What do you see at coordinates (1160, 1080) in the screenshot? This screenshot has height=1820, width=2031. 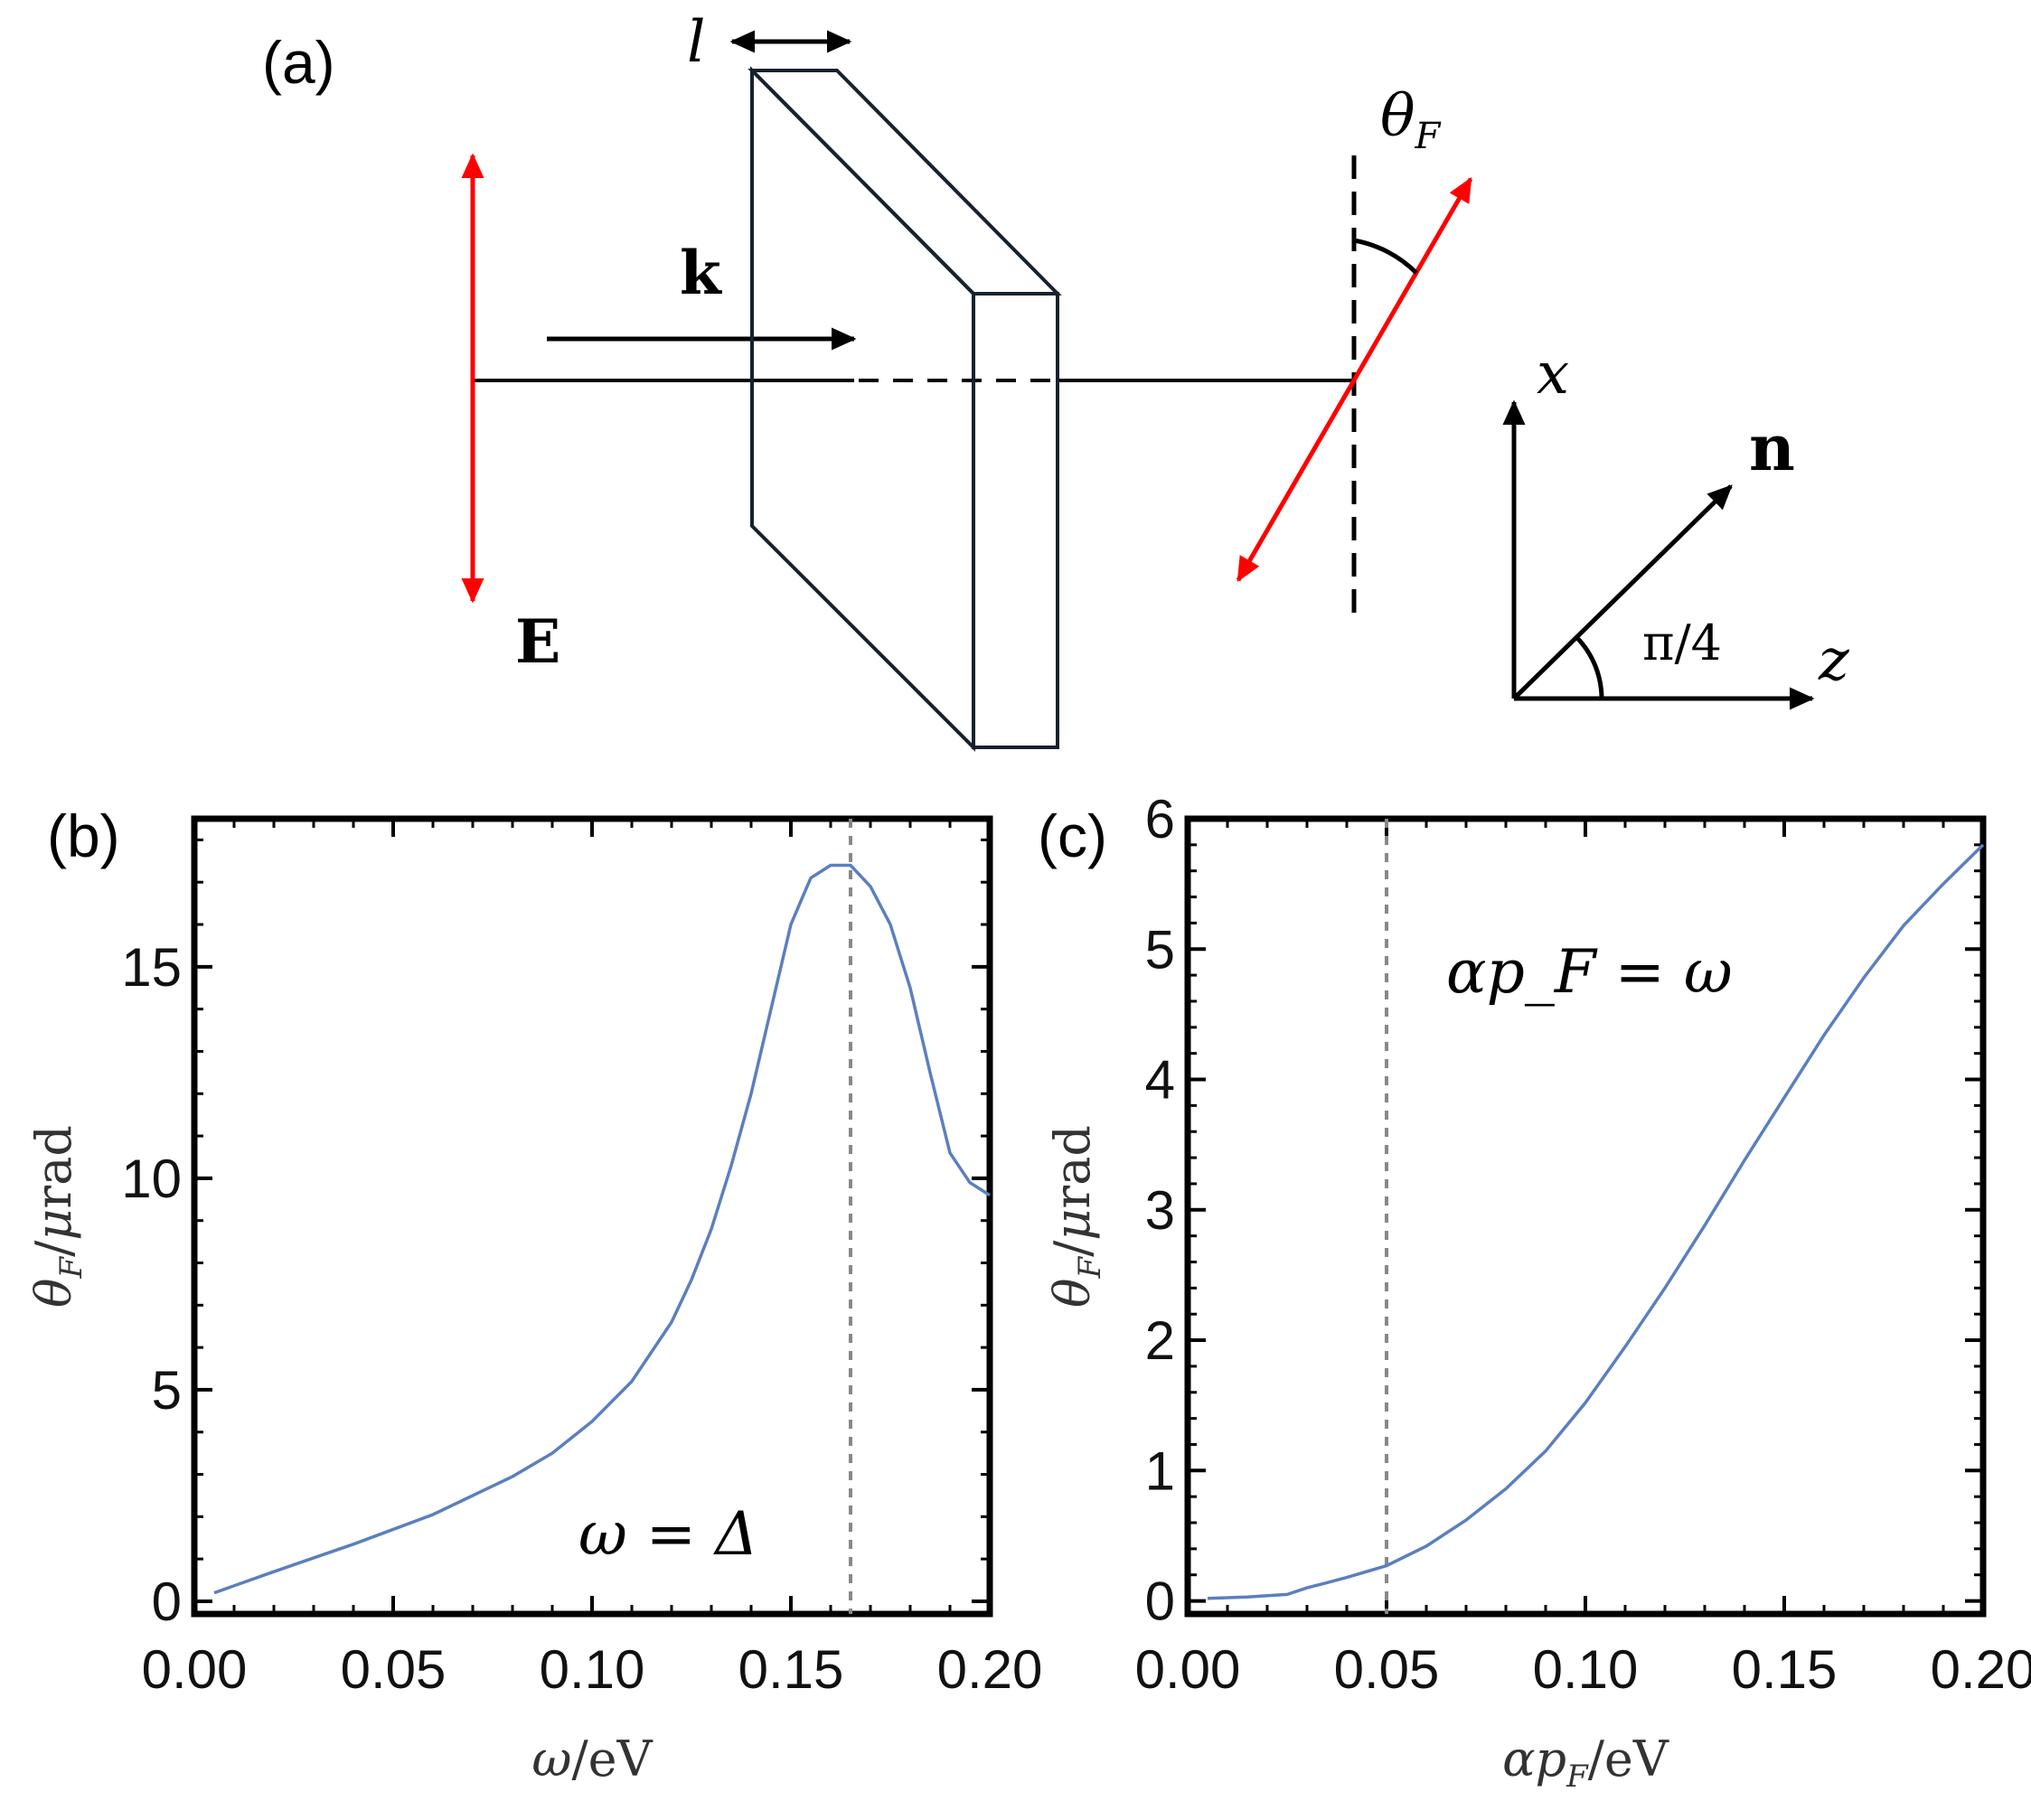 I see `y-tick-label: 4` at bounding box center [1160, 1080].